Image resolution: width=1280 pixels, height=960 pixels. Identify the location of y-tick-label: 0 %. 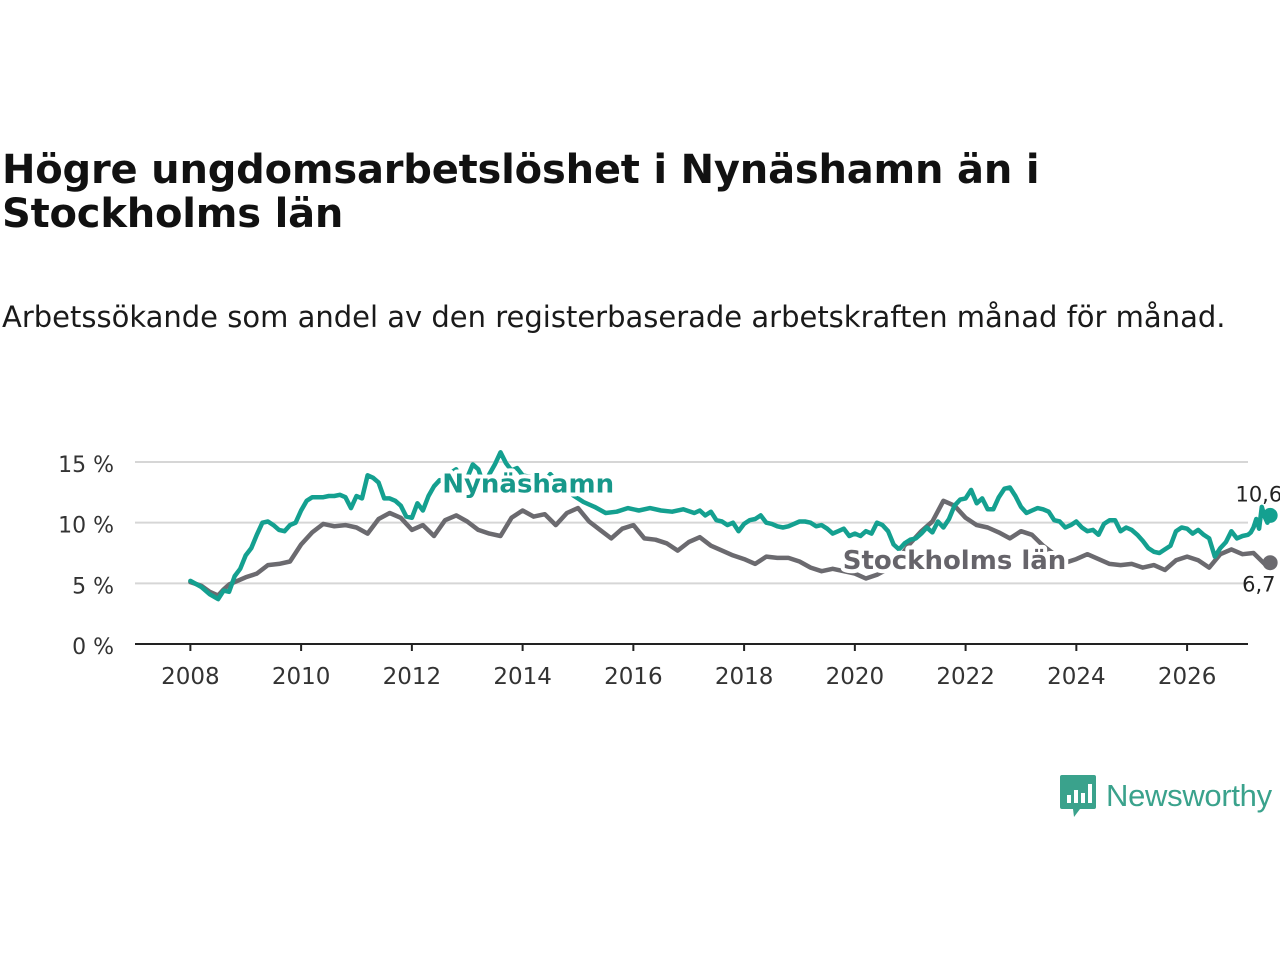
(93, 647).